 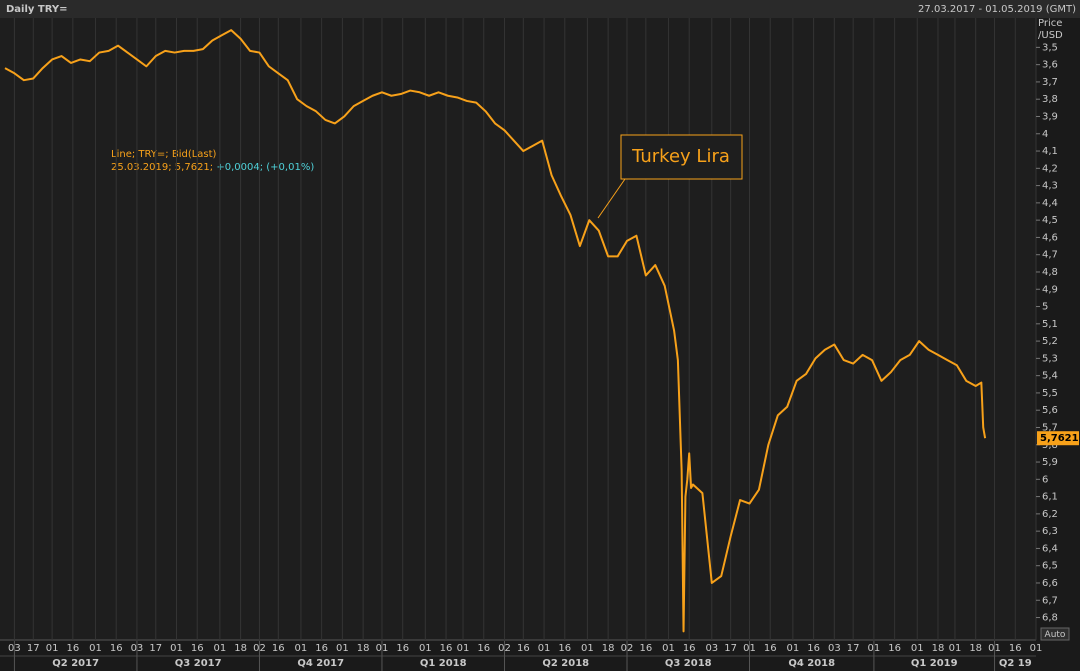 What do you see at coordinates (1050, 168) in the screenshot?
I see `y-tick-label: 4,2` at bounding box center [1050, 168].